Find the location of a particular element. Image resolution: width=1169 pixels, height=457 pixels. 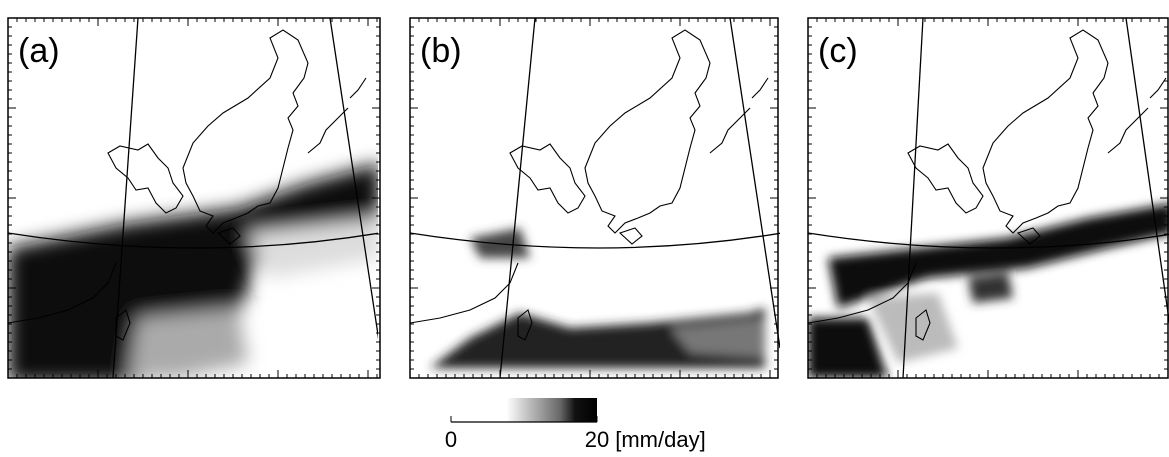

colorbar-unit: [mm/day] is located at coordinates (660, 439).